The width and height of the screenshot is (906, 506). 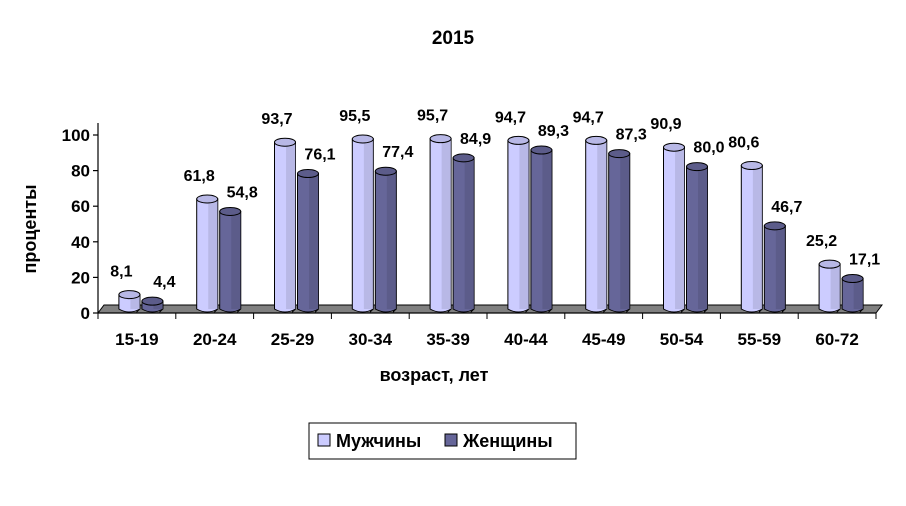 I want to click on x-tick-label: 45-49, so click(x=603, y=339).